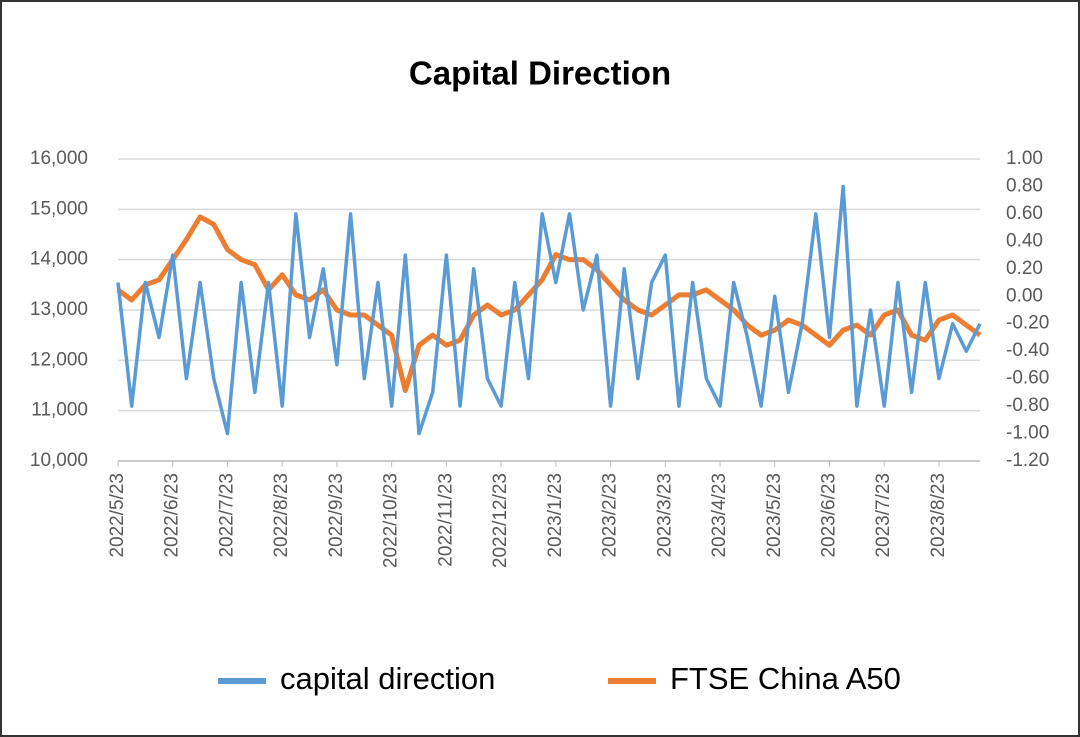 Image resolution: width=1080 pixels, height=737 pixels. What do you see at coordinates (785, 678) in the screenshot?
I see `legend-label: FTSE China A50` at bounding box center [785, 678].